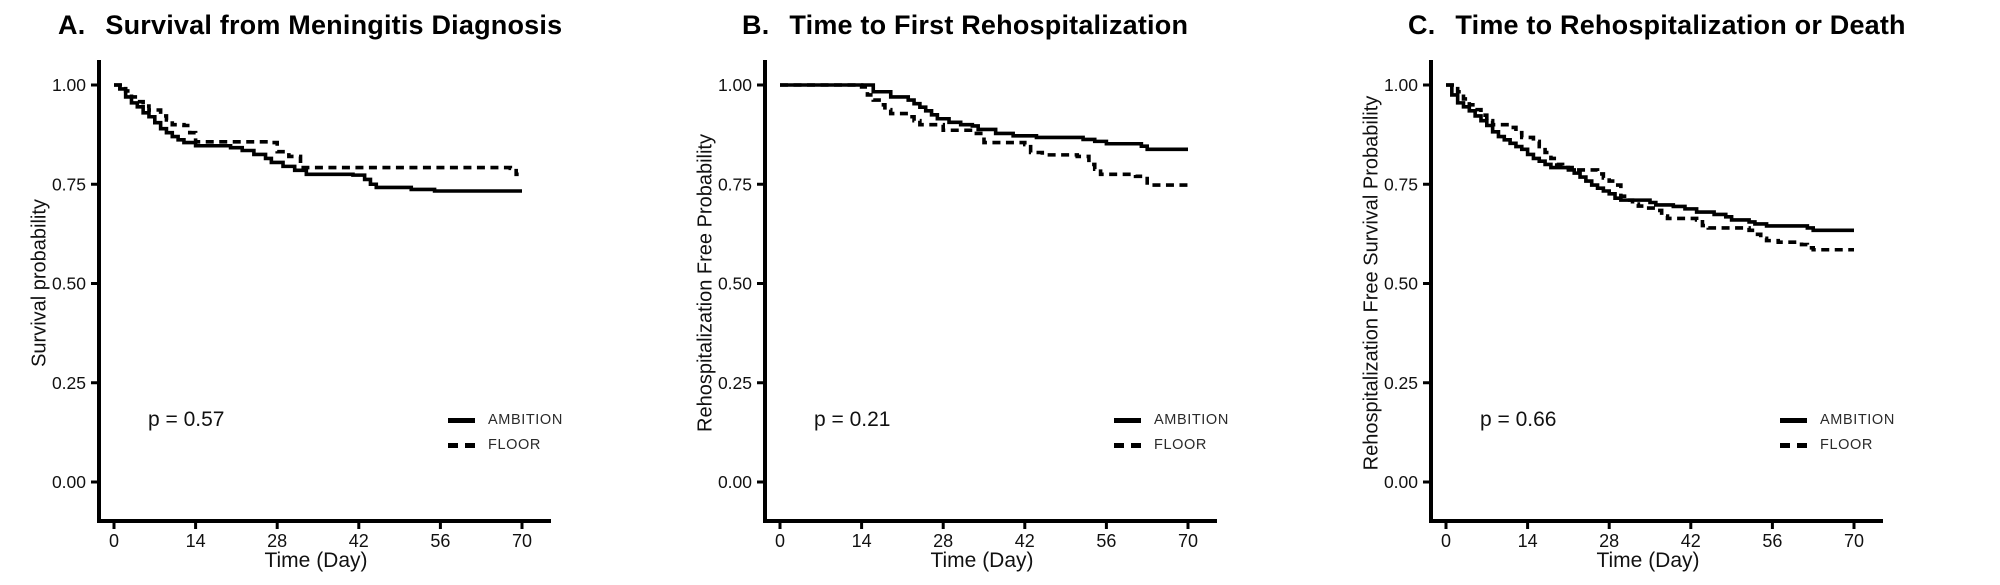 The image size is (2000, 585). What do you see at coordinates (186, 419) in the screenshot?
I see `panel-a-p-value: p = 0.57` at bounding box center [186, 419].